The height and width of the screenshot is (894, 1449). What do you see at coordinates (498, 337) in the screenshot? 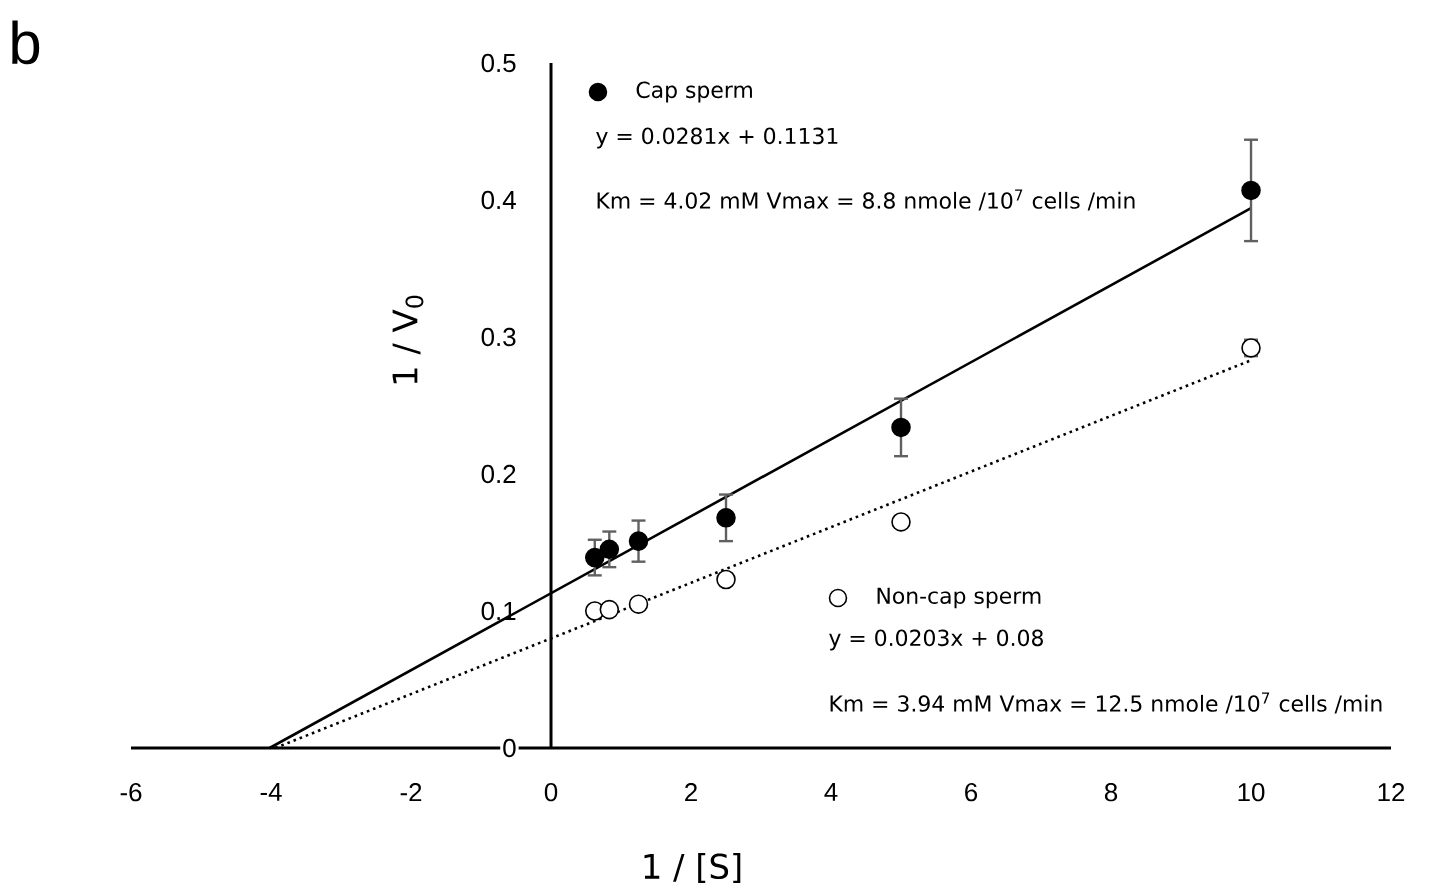
I see `y-tick-label: 0.3` at bounding box center [498, 337].